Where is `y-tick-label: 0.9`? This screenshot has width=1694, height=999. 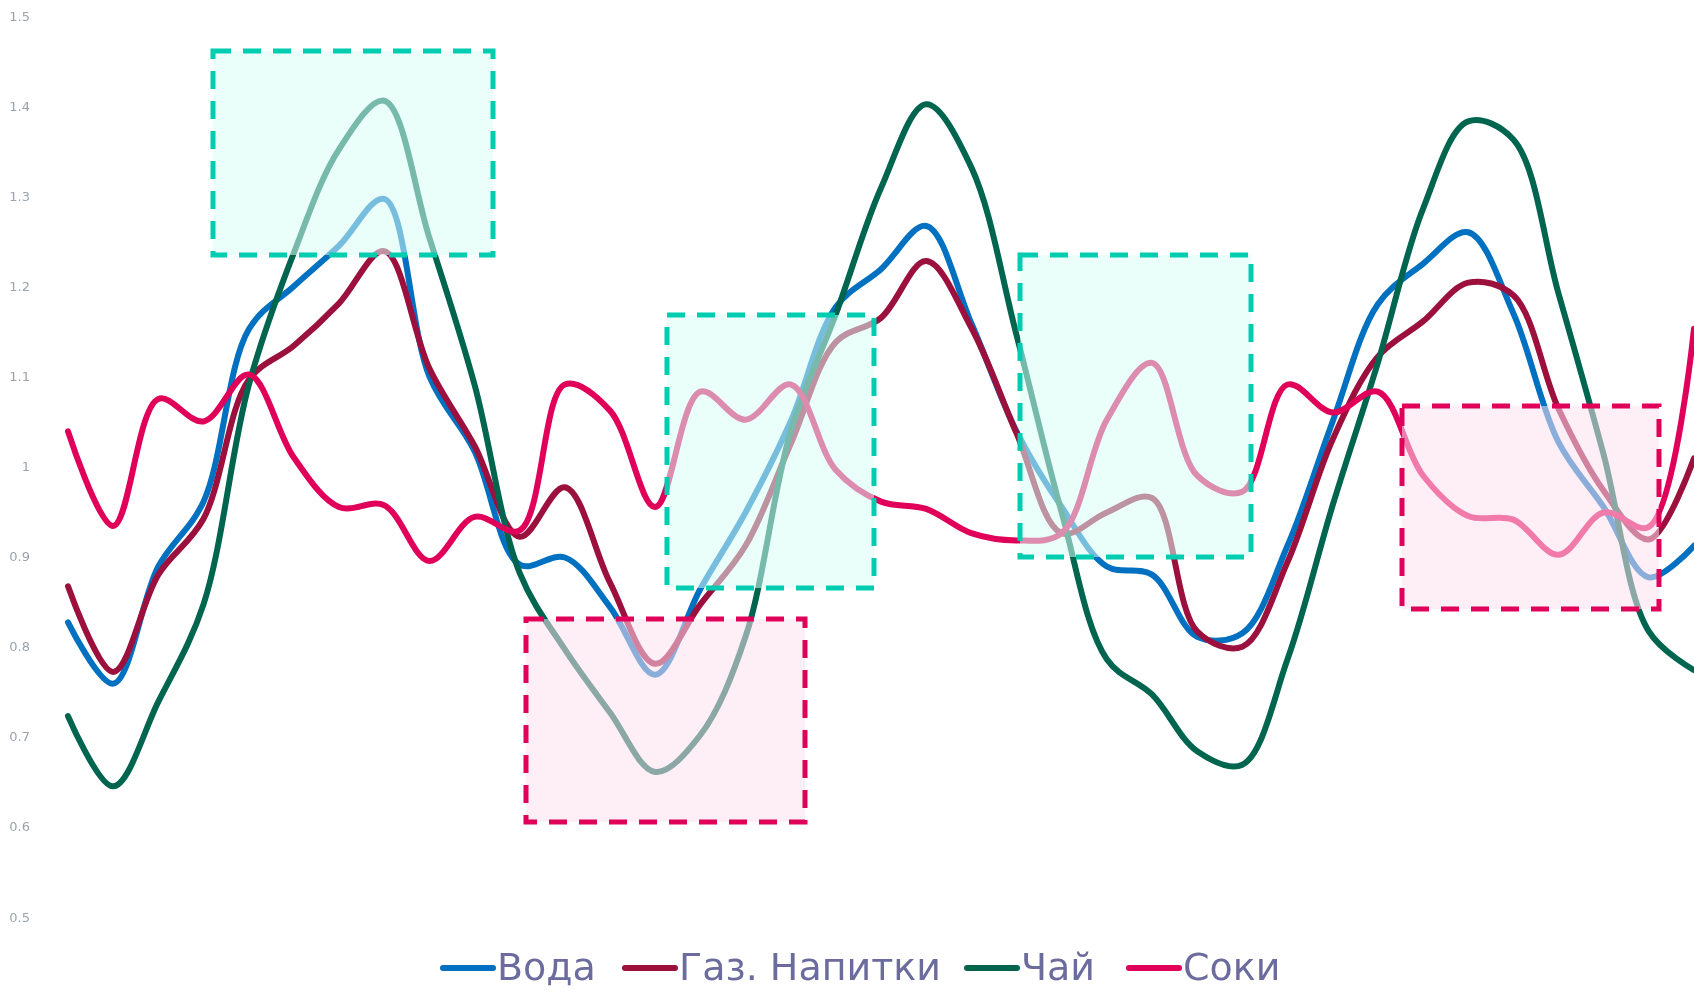
y-tick-label: 0.9 is located at coordinates (19, 557).